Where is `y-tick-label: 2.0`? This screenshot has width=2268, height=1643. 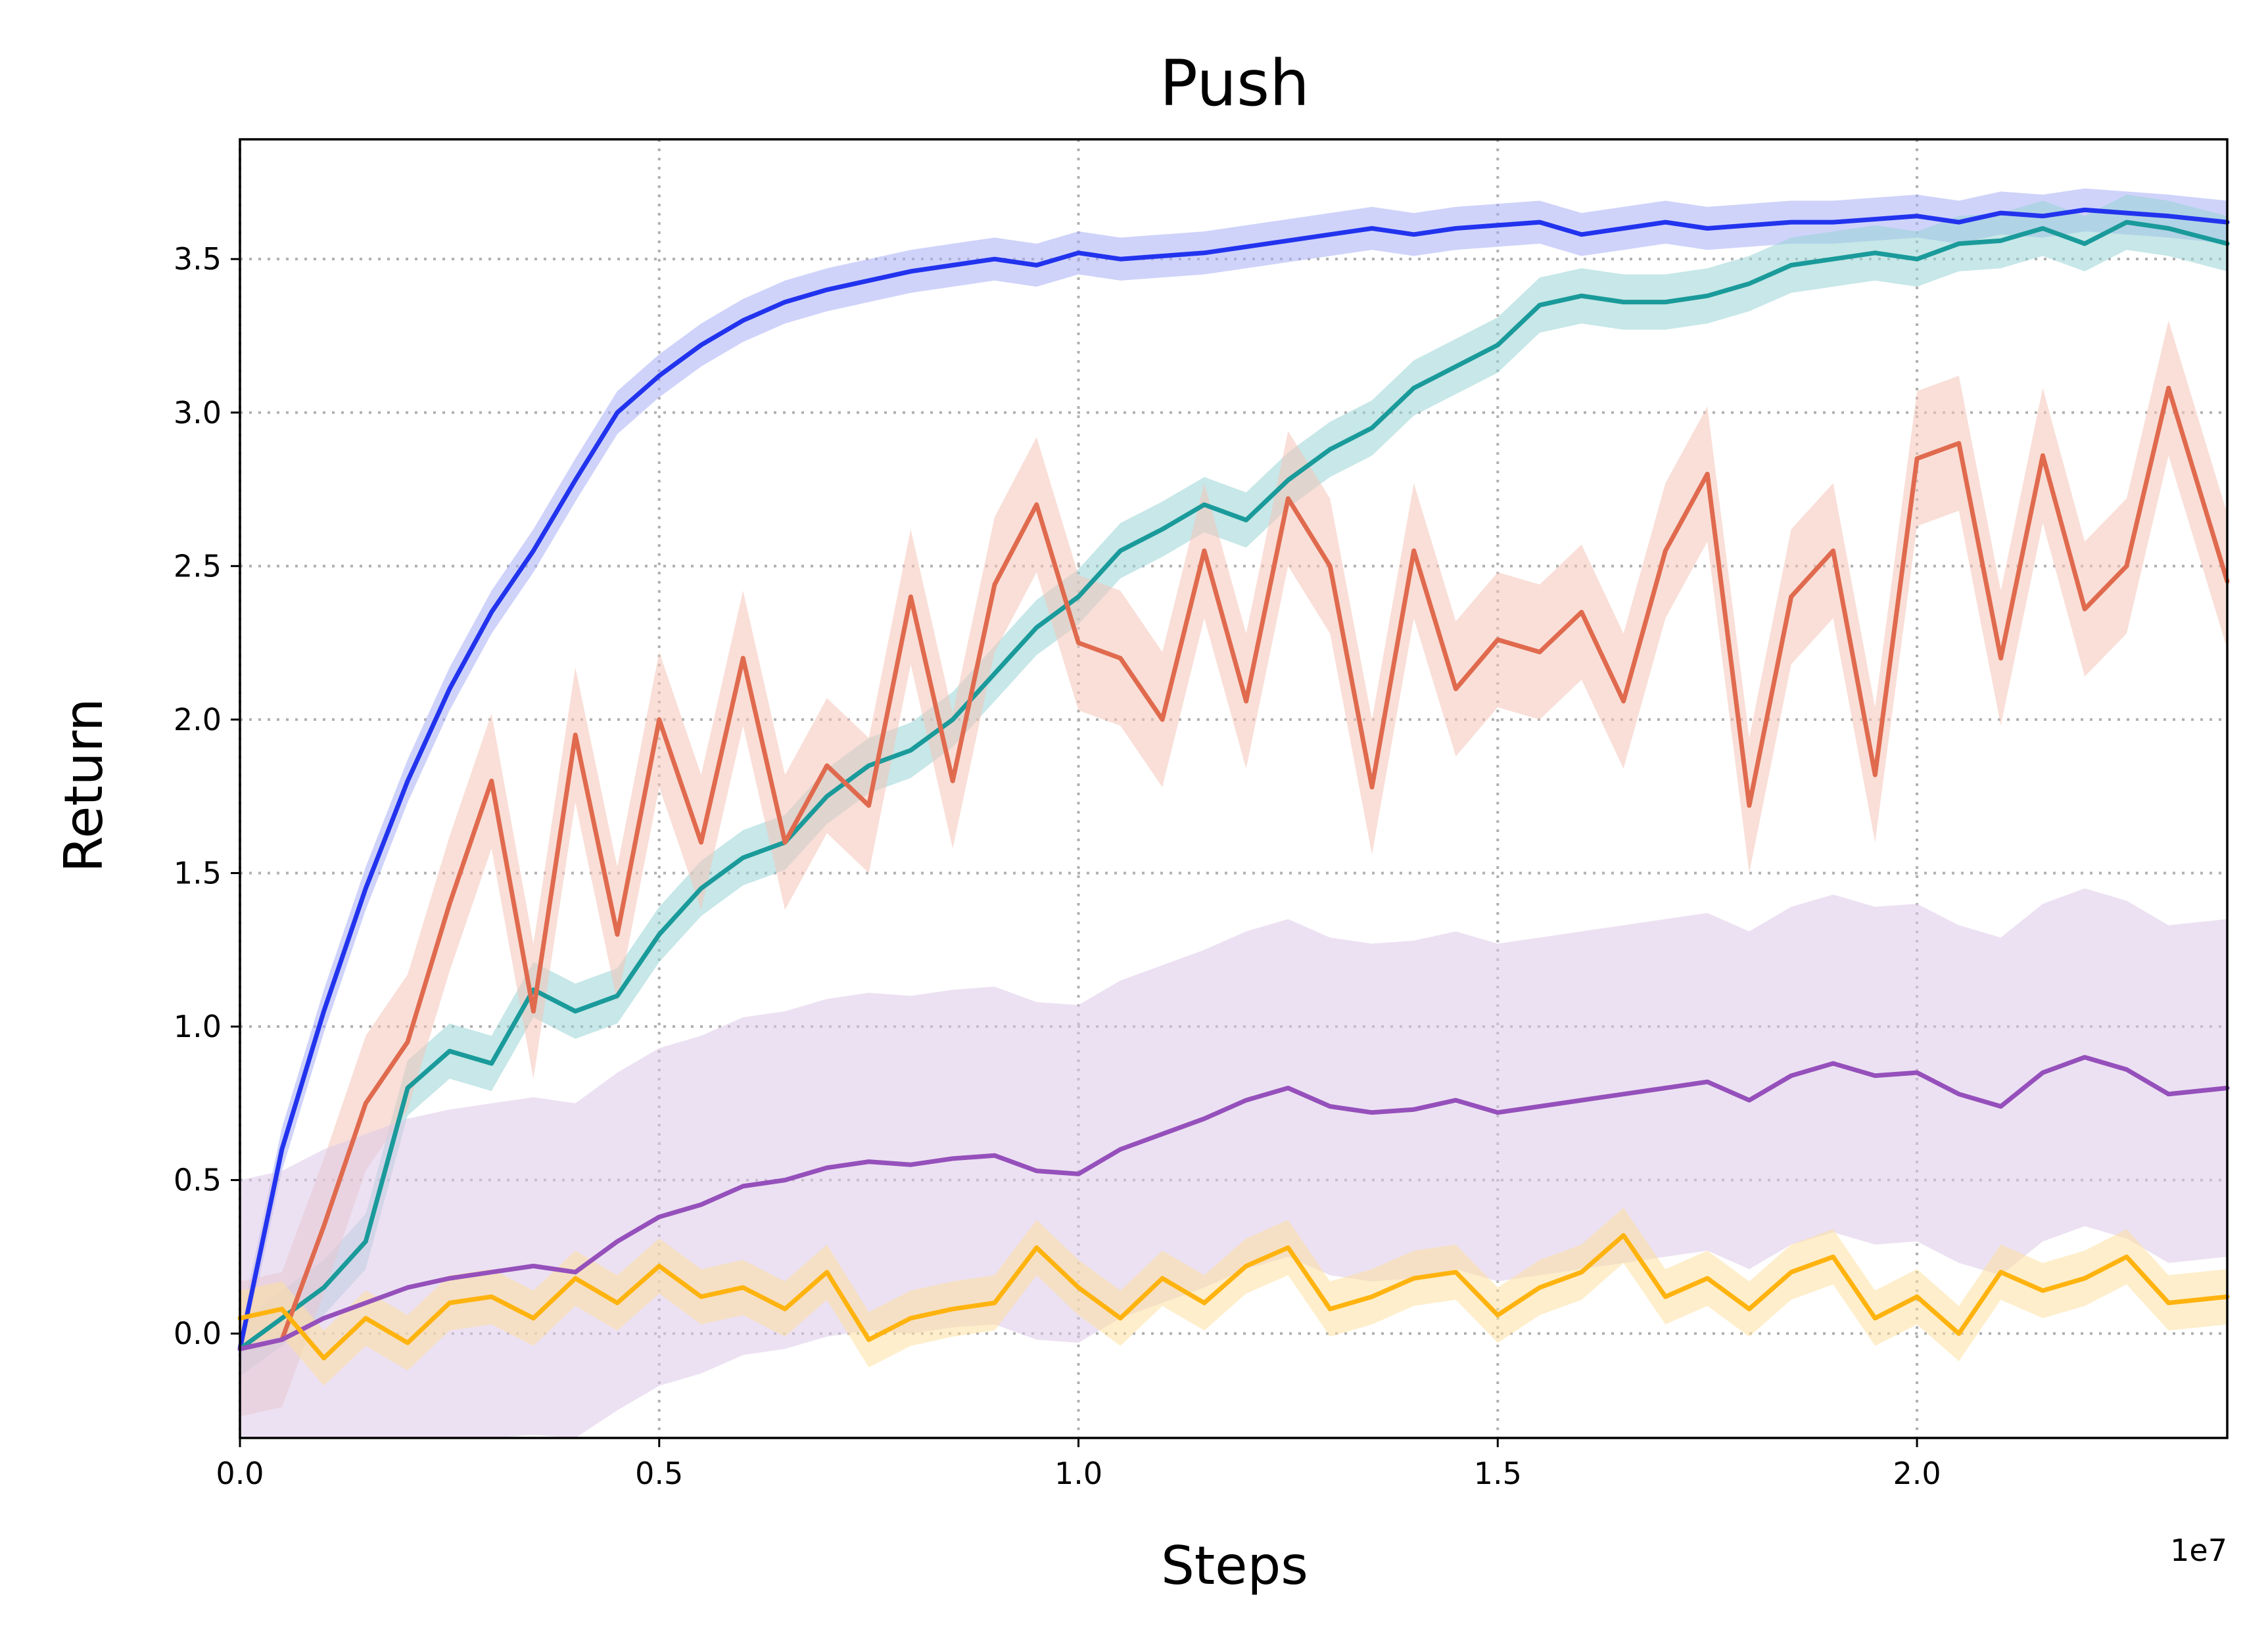 y-tick-label: 2.0 is located at coordinates (198, 719).